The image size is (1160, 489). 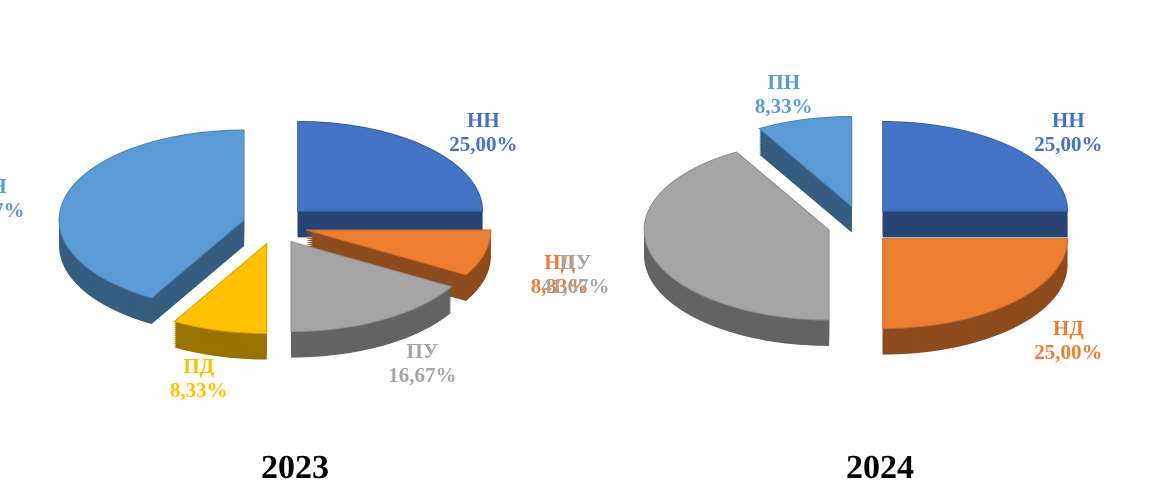 I want to click on slice-category-label: ПД, so click(x=198, y=366).